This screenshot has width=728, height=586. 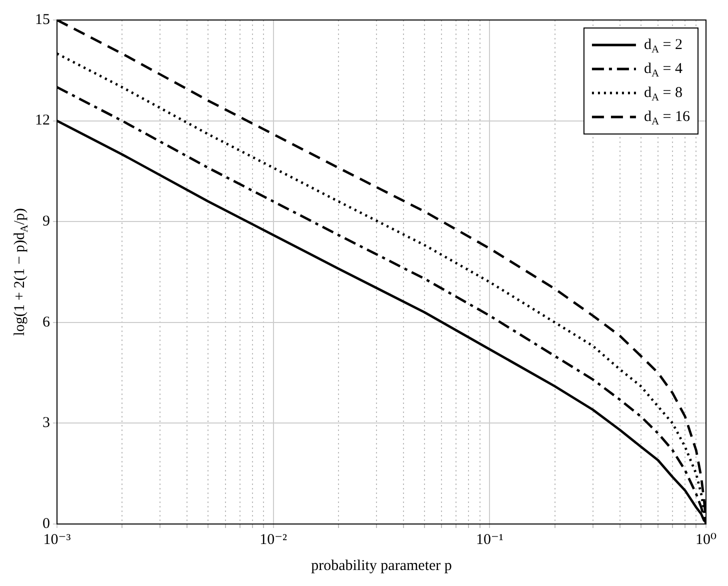 What do you see at coordinates (706, 540) in the screenshot?
I see `x-tick-label: 10⁰` at bounding box center [706, 540].